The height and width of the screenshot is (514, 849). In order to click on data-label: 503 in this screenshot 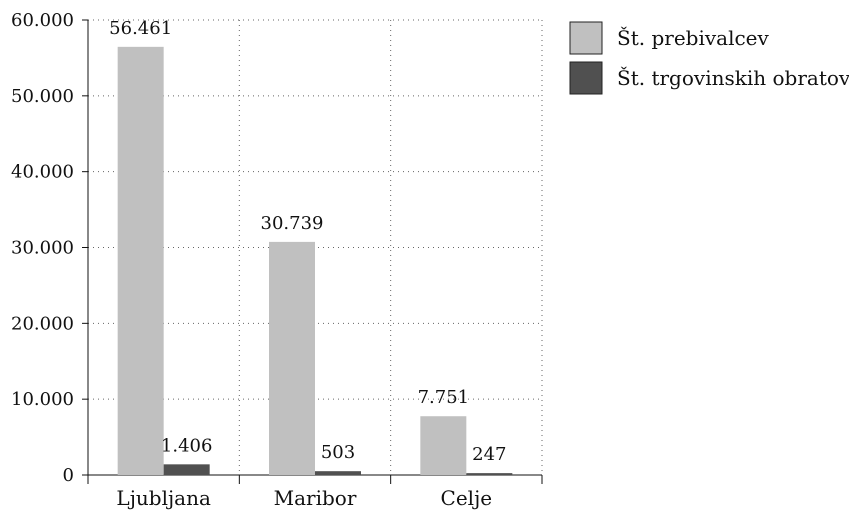, I will do `click(338, 452)`.